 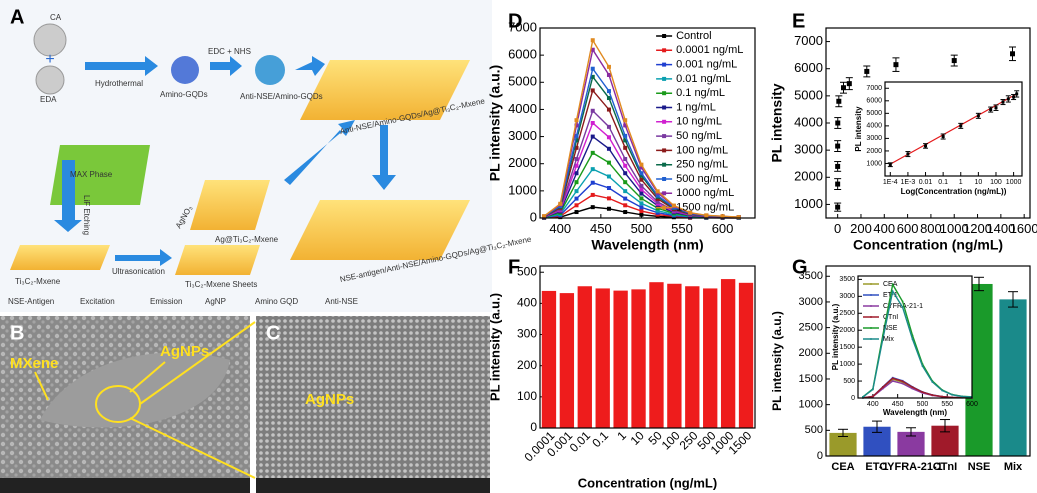 I want to click on x-tick-label: 200, so click(x=861, y=228).